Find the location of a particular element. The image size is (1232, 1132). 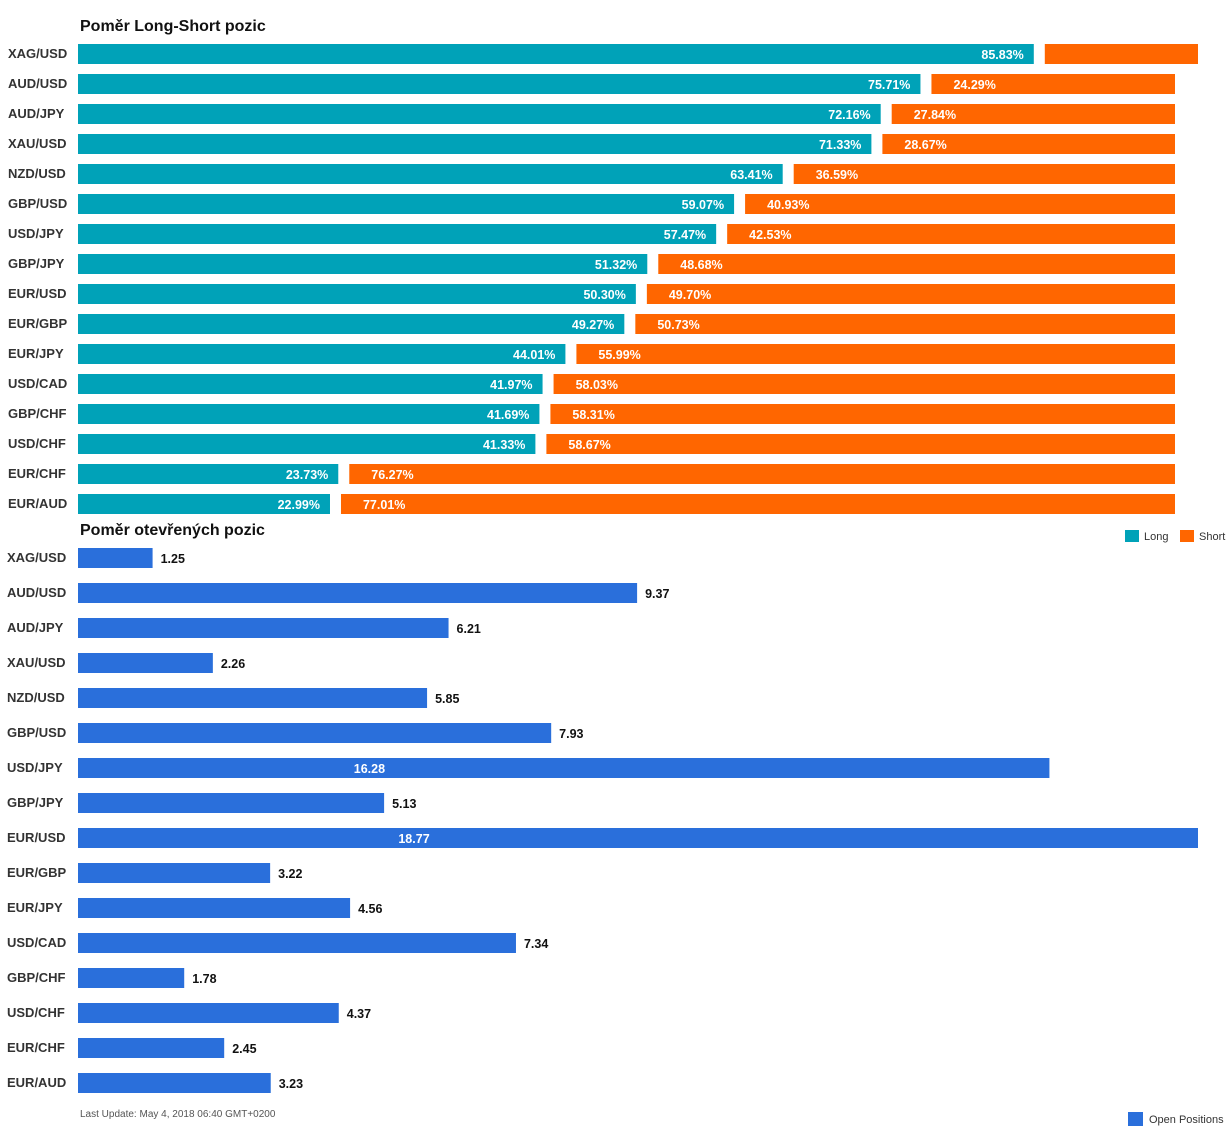

open-bar-gbp-usd is located at coordinates (315, 733).